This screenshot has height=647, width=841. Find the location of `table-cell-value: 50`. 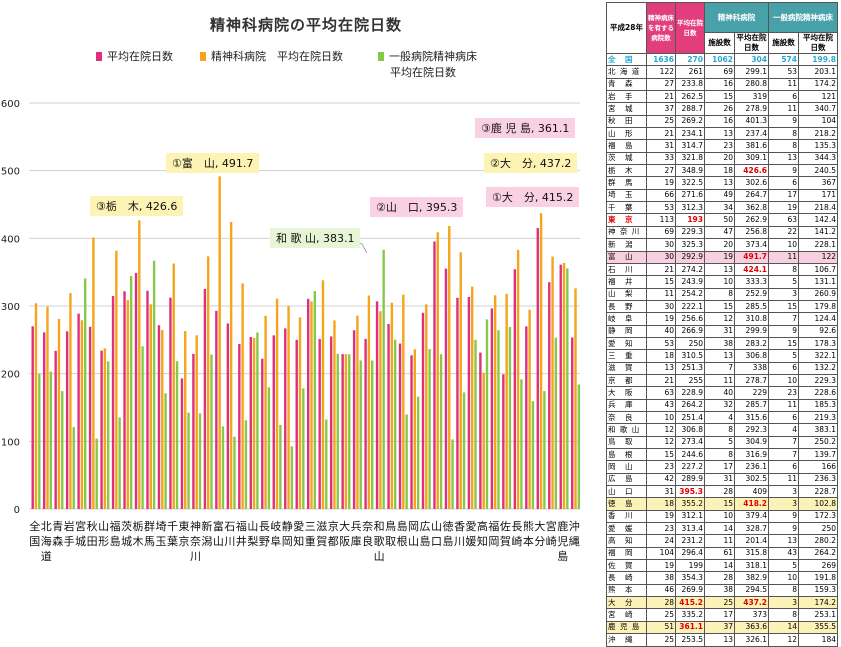

table-cell-value: 50 is located at coordinates (719, 220).